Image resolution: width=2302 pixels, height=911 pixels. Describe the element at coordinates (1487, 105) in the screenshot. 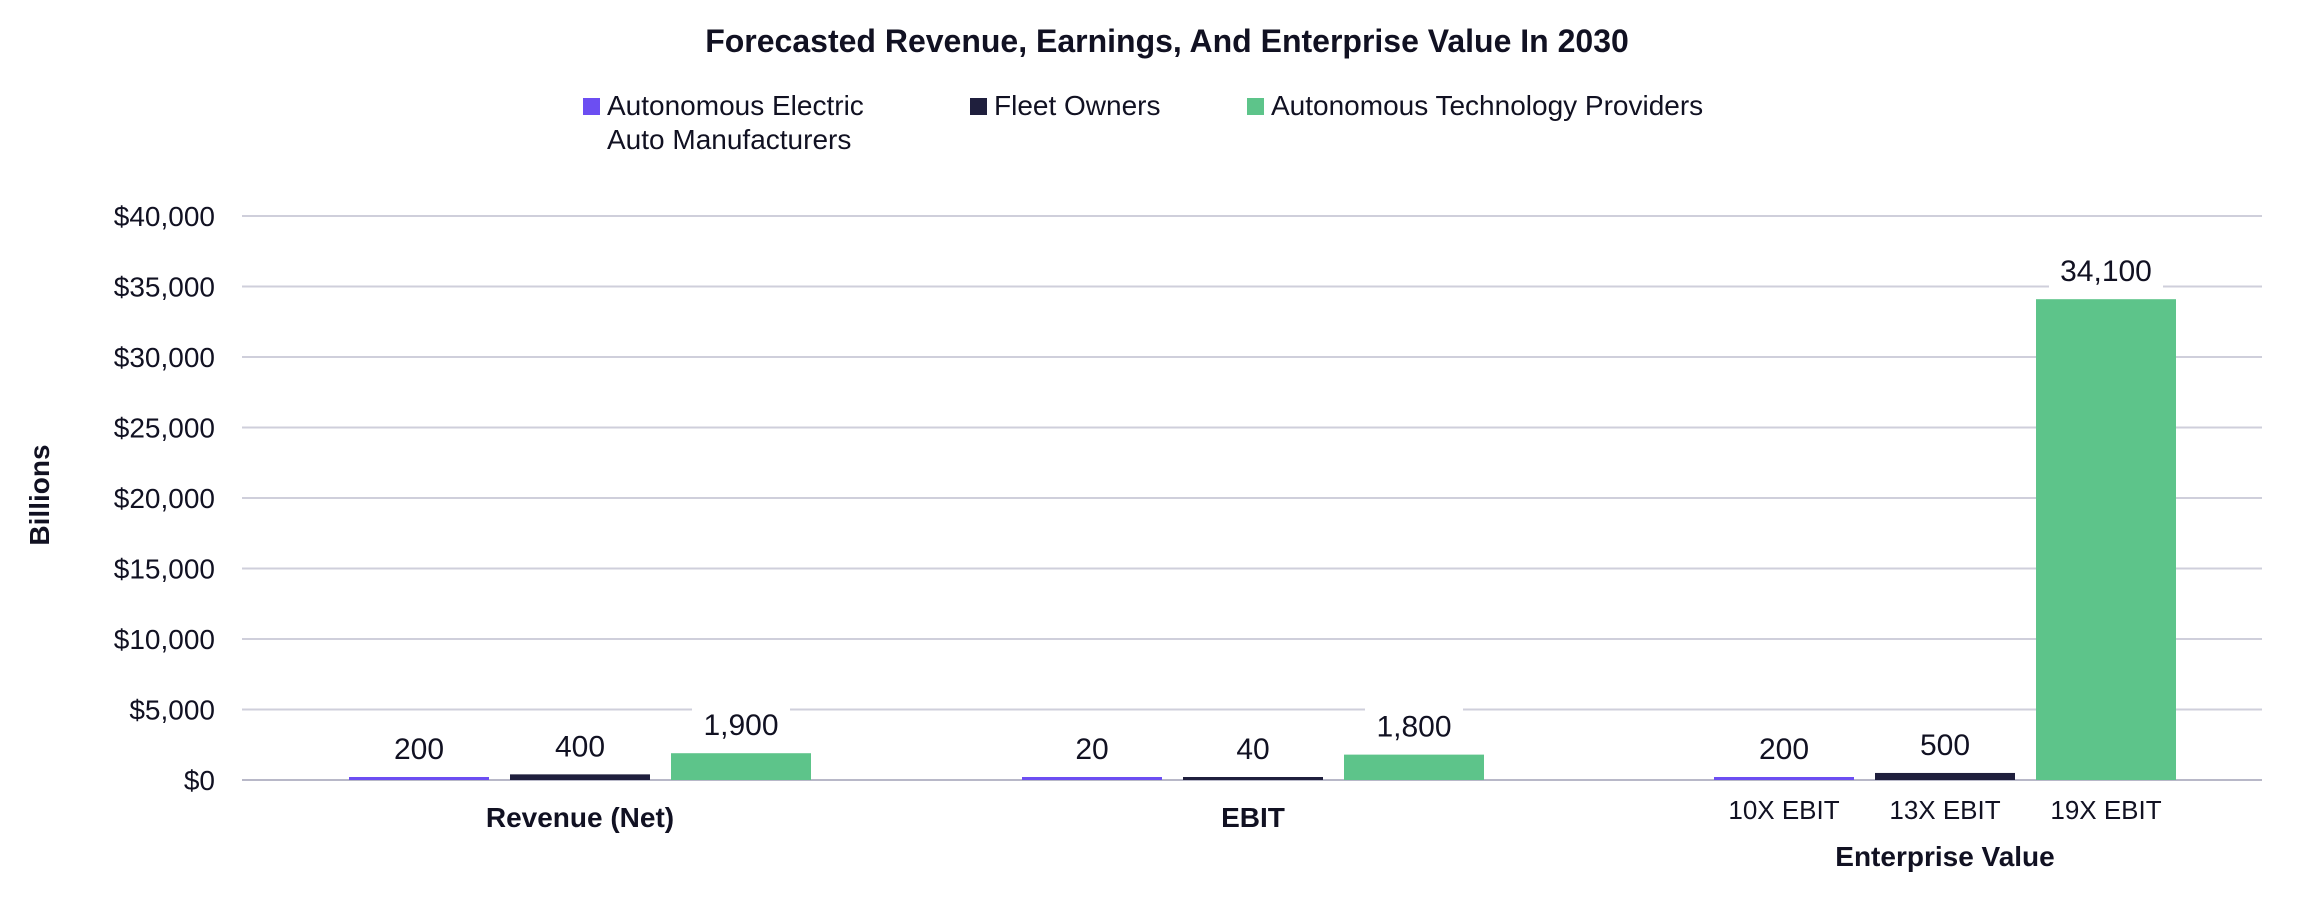

I see `legend-label: Autonomous Technology Providers` at that location.